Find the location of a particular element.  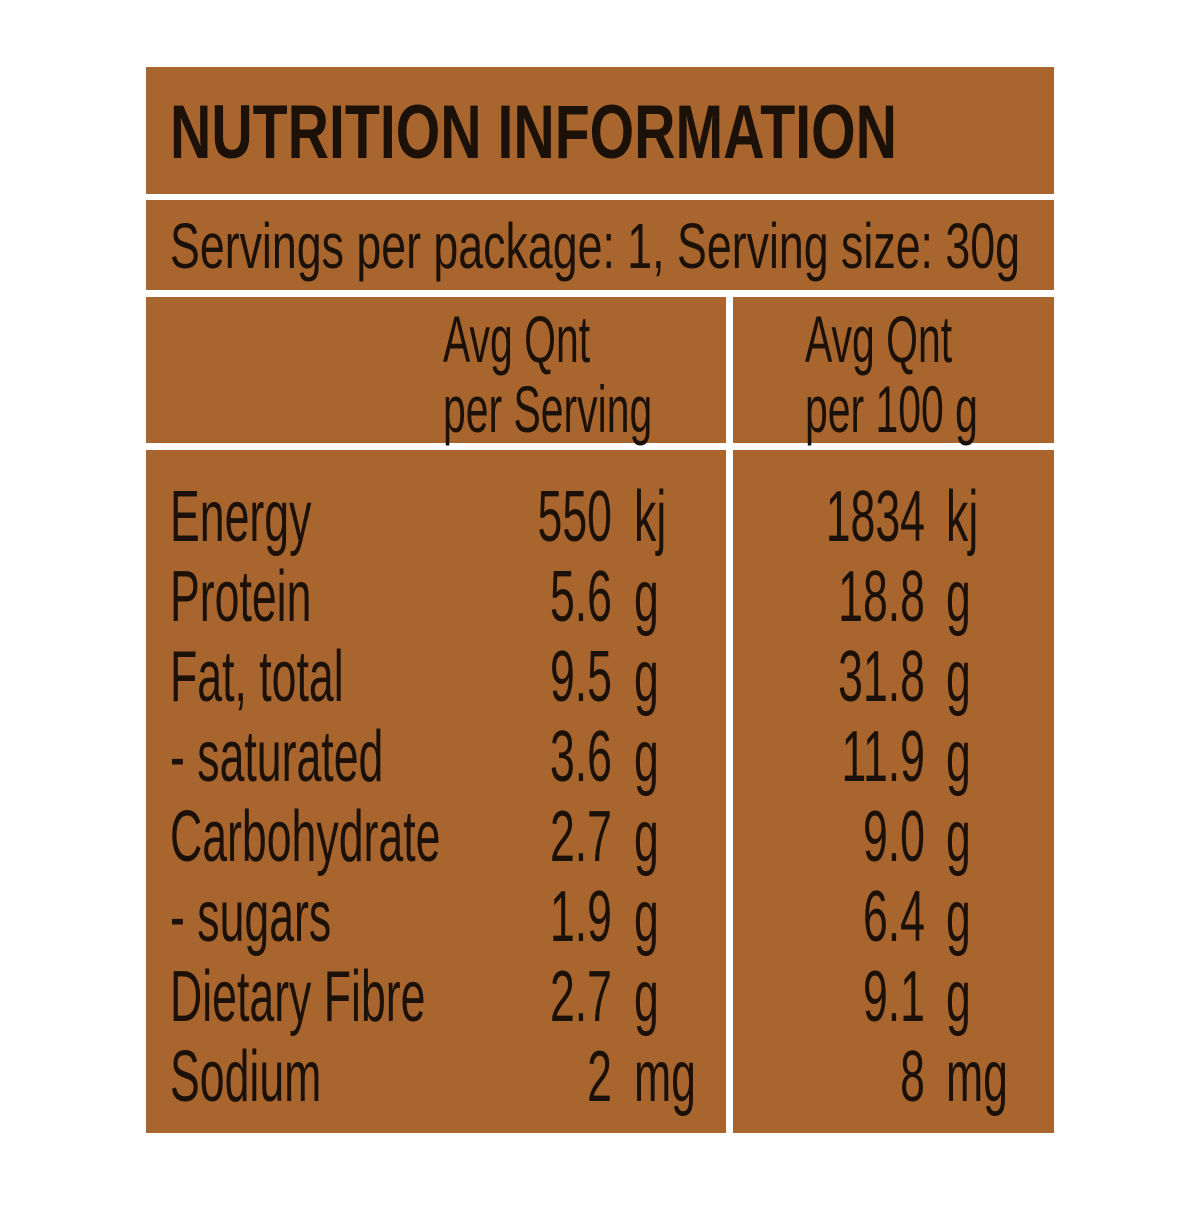

nutrient-label: Energy is located at coordinates (240, 516).